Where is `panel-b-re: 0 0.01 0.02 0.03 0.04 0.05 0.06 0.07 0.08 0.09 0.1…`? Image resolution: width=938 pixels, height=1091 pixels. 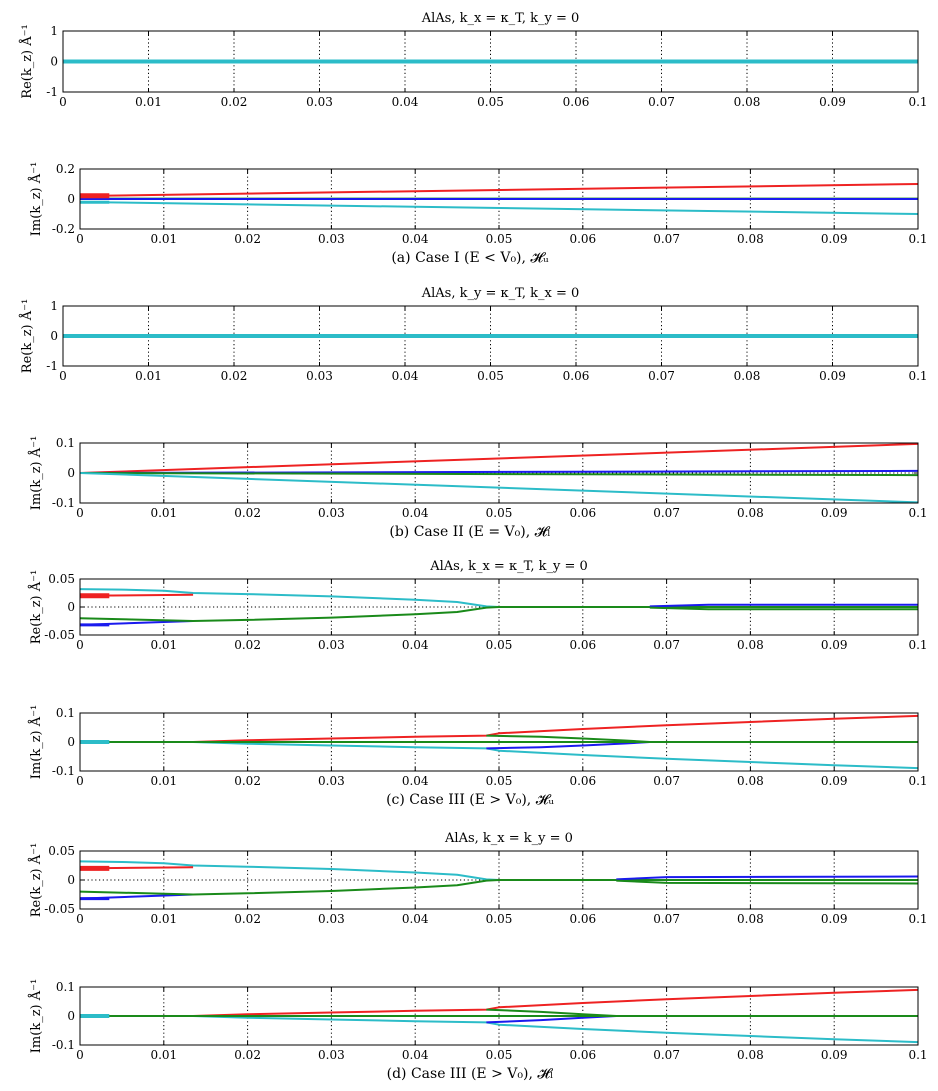
panel-b-re: 0 0.01 0.02 0.03 0.04 0.05 0.06 0.07 0.08 0.09 0.1… is located at coordinates (473, 334).